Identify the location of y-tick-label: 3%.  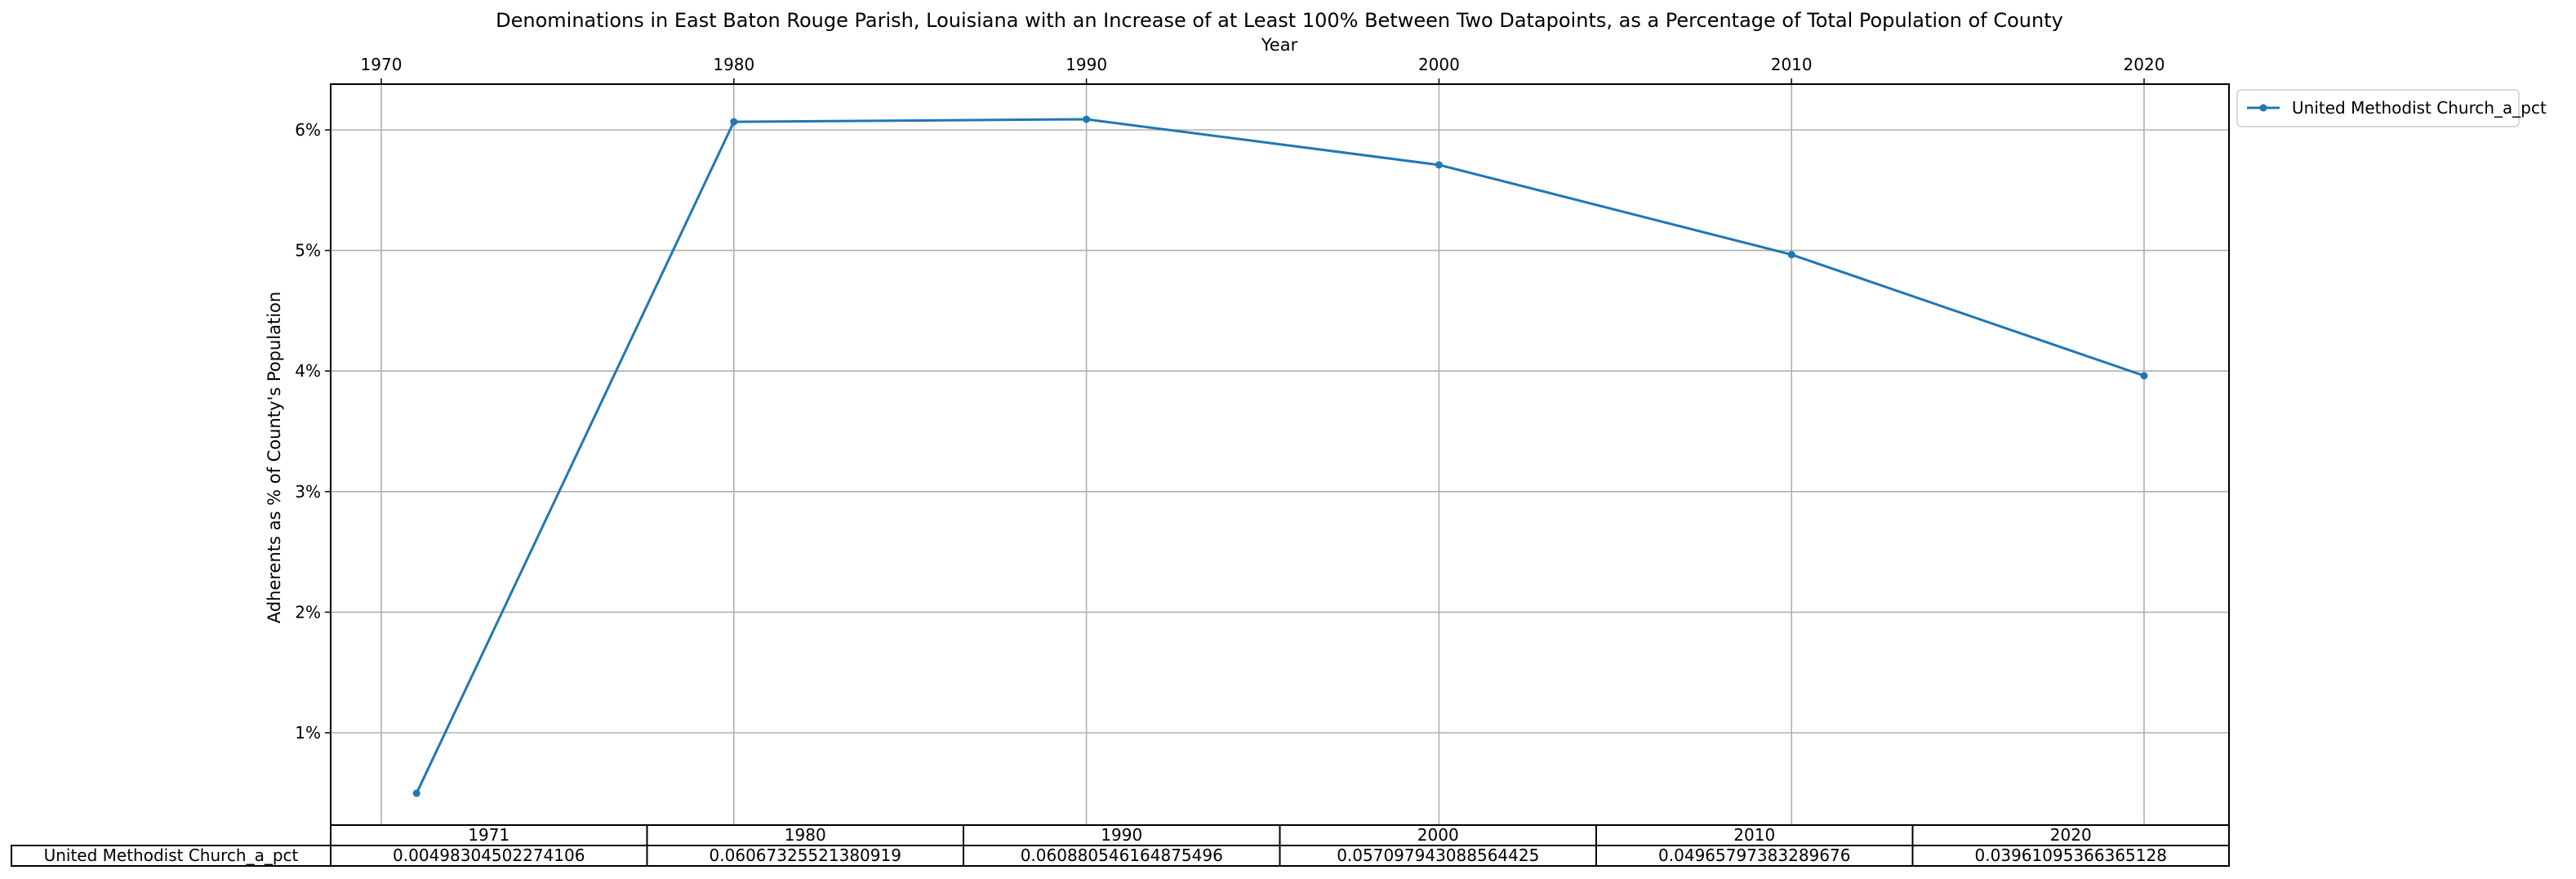
(308, 492).